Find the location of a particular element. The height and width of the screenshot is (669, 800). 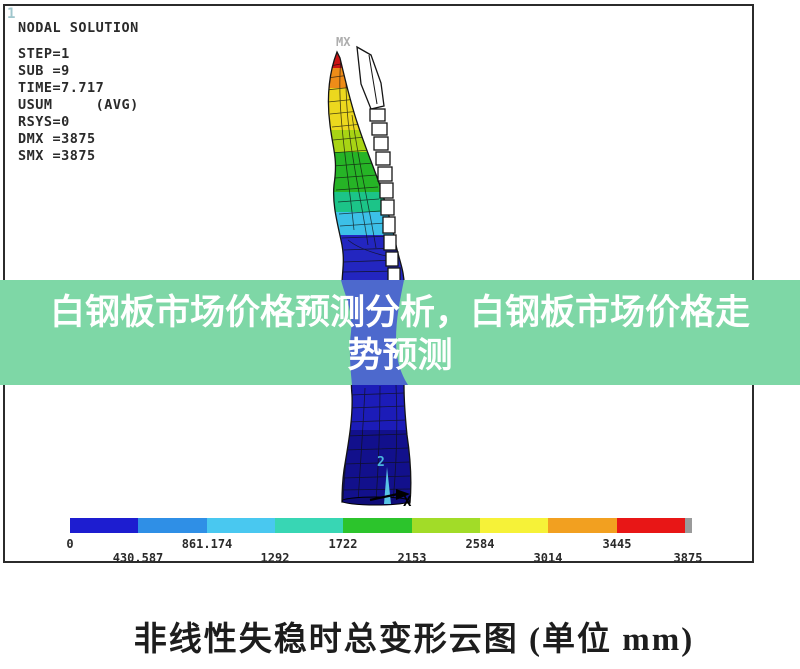

coordinate-triad: 2 X is located at coordinates (390, 482).